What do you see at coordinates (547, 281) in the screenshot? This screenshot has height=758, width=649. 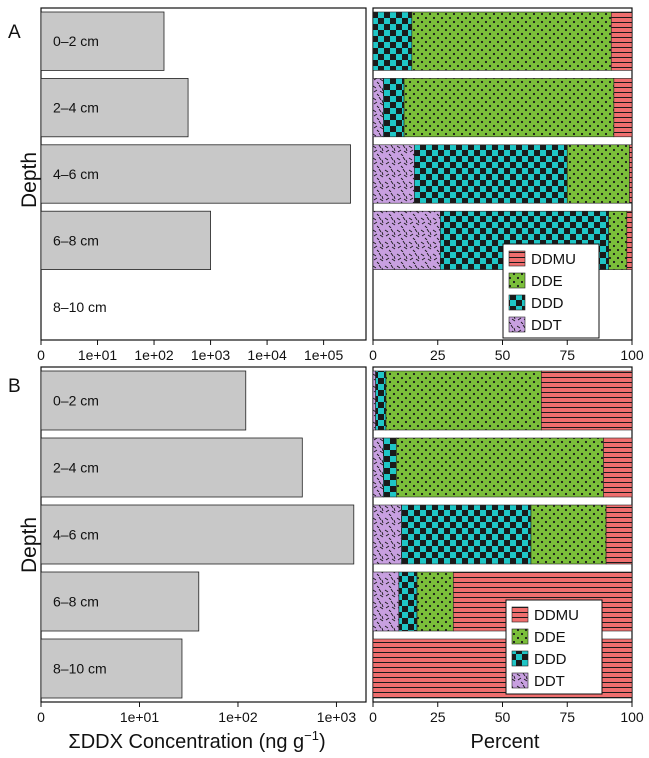 I see `legend-label-a-dde: DDE` at bounding box center [547, 281].